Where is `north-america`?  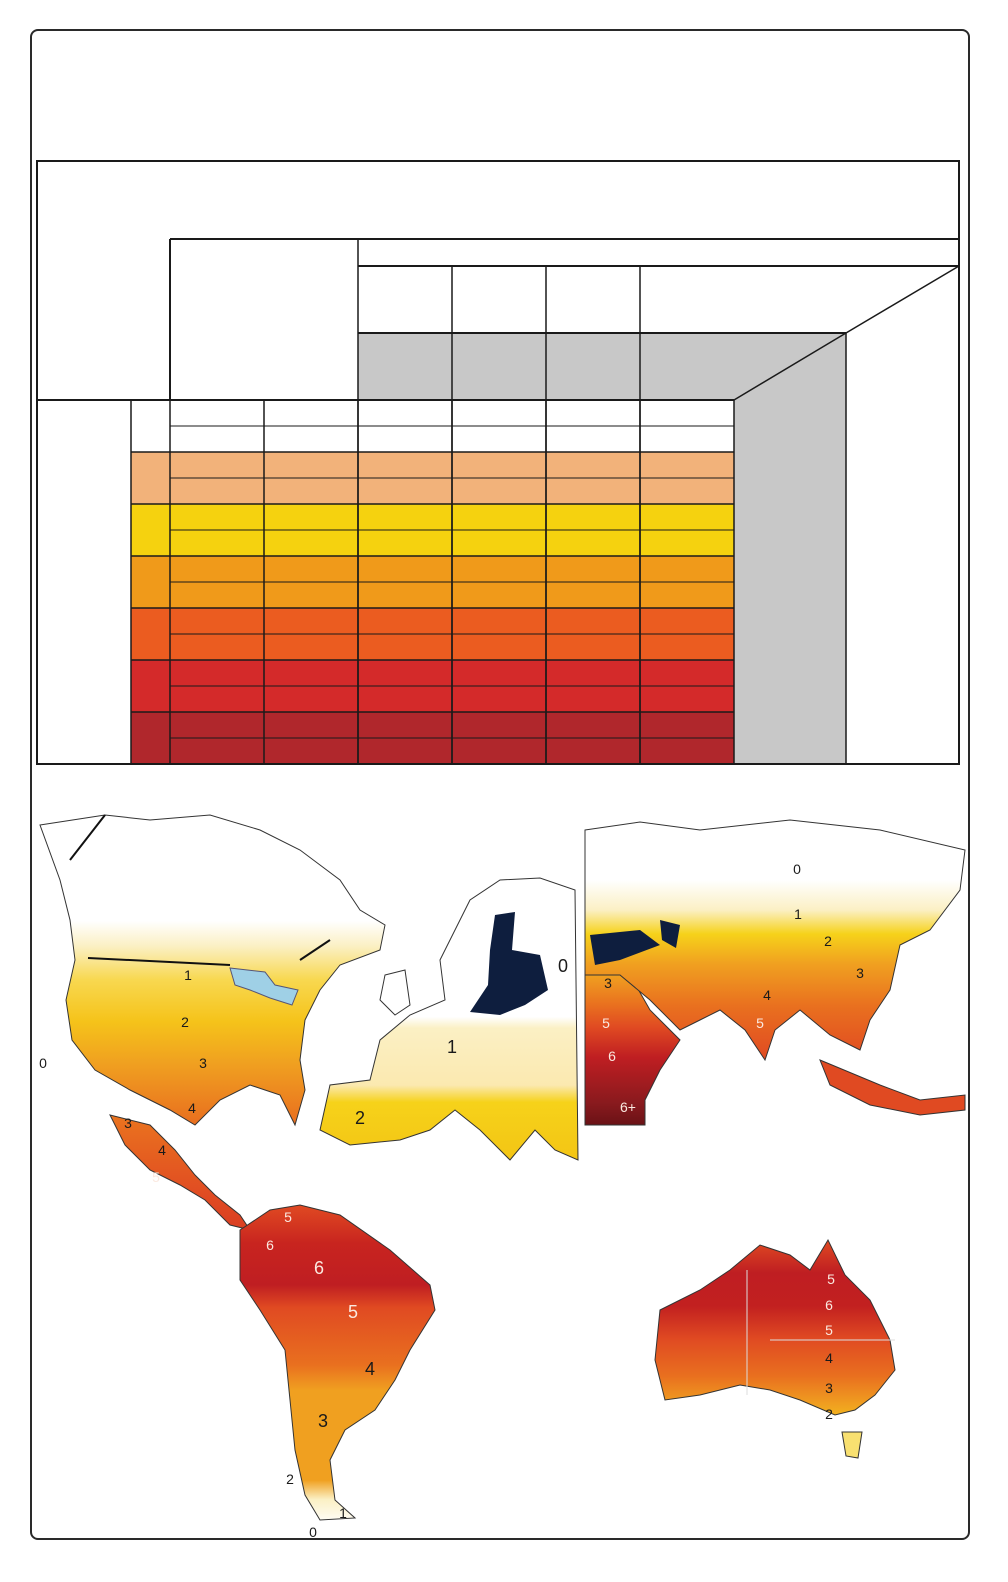
north-america is located at coordinates (212, 1022).